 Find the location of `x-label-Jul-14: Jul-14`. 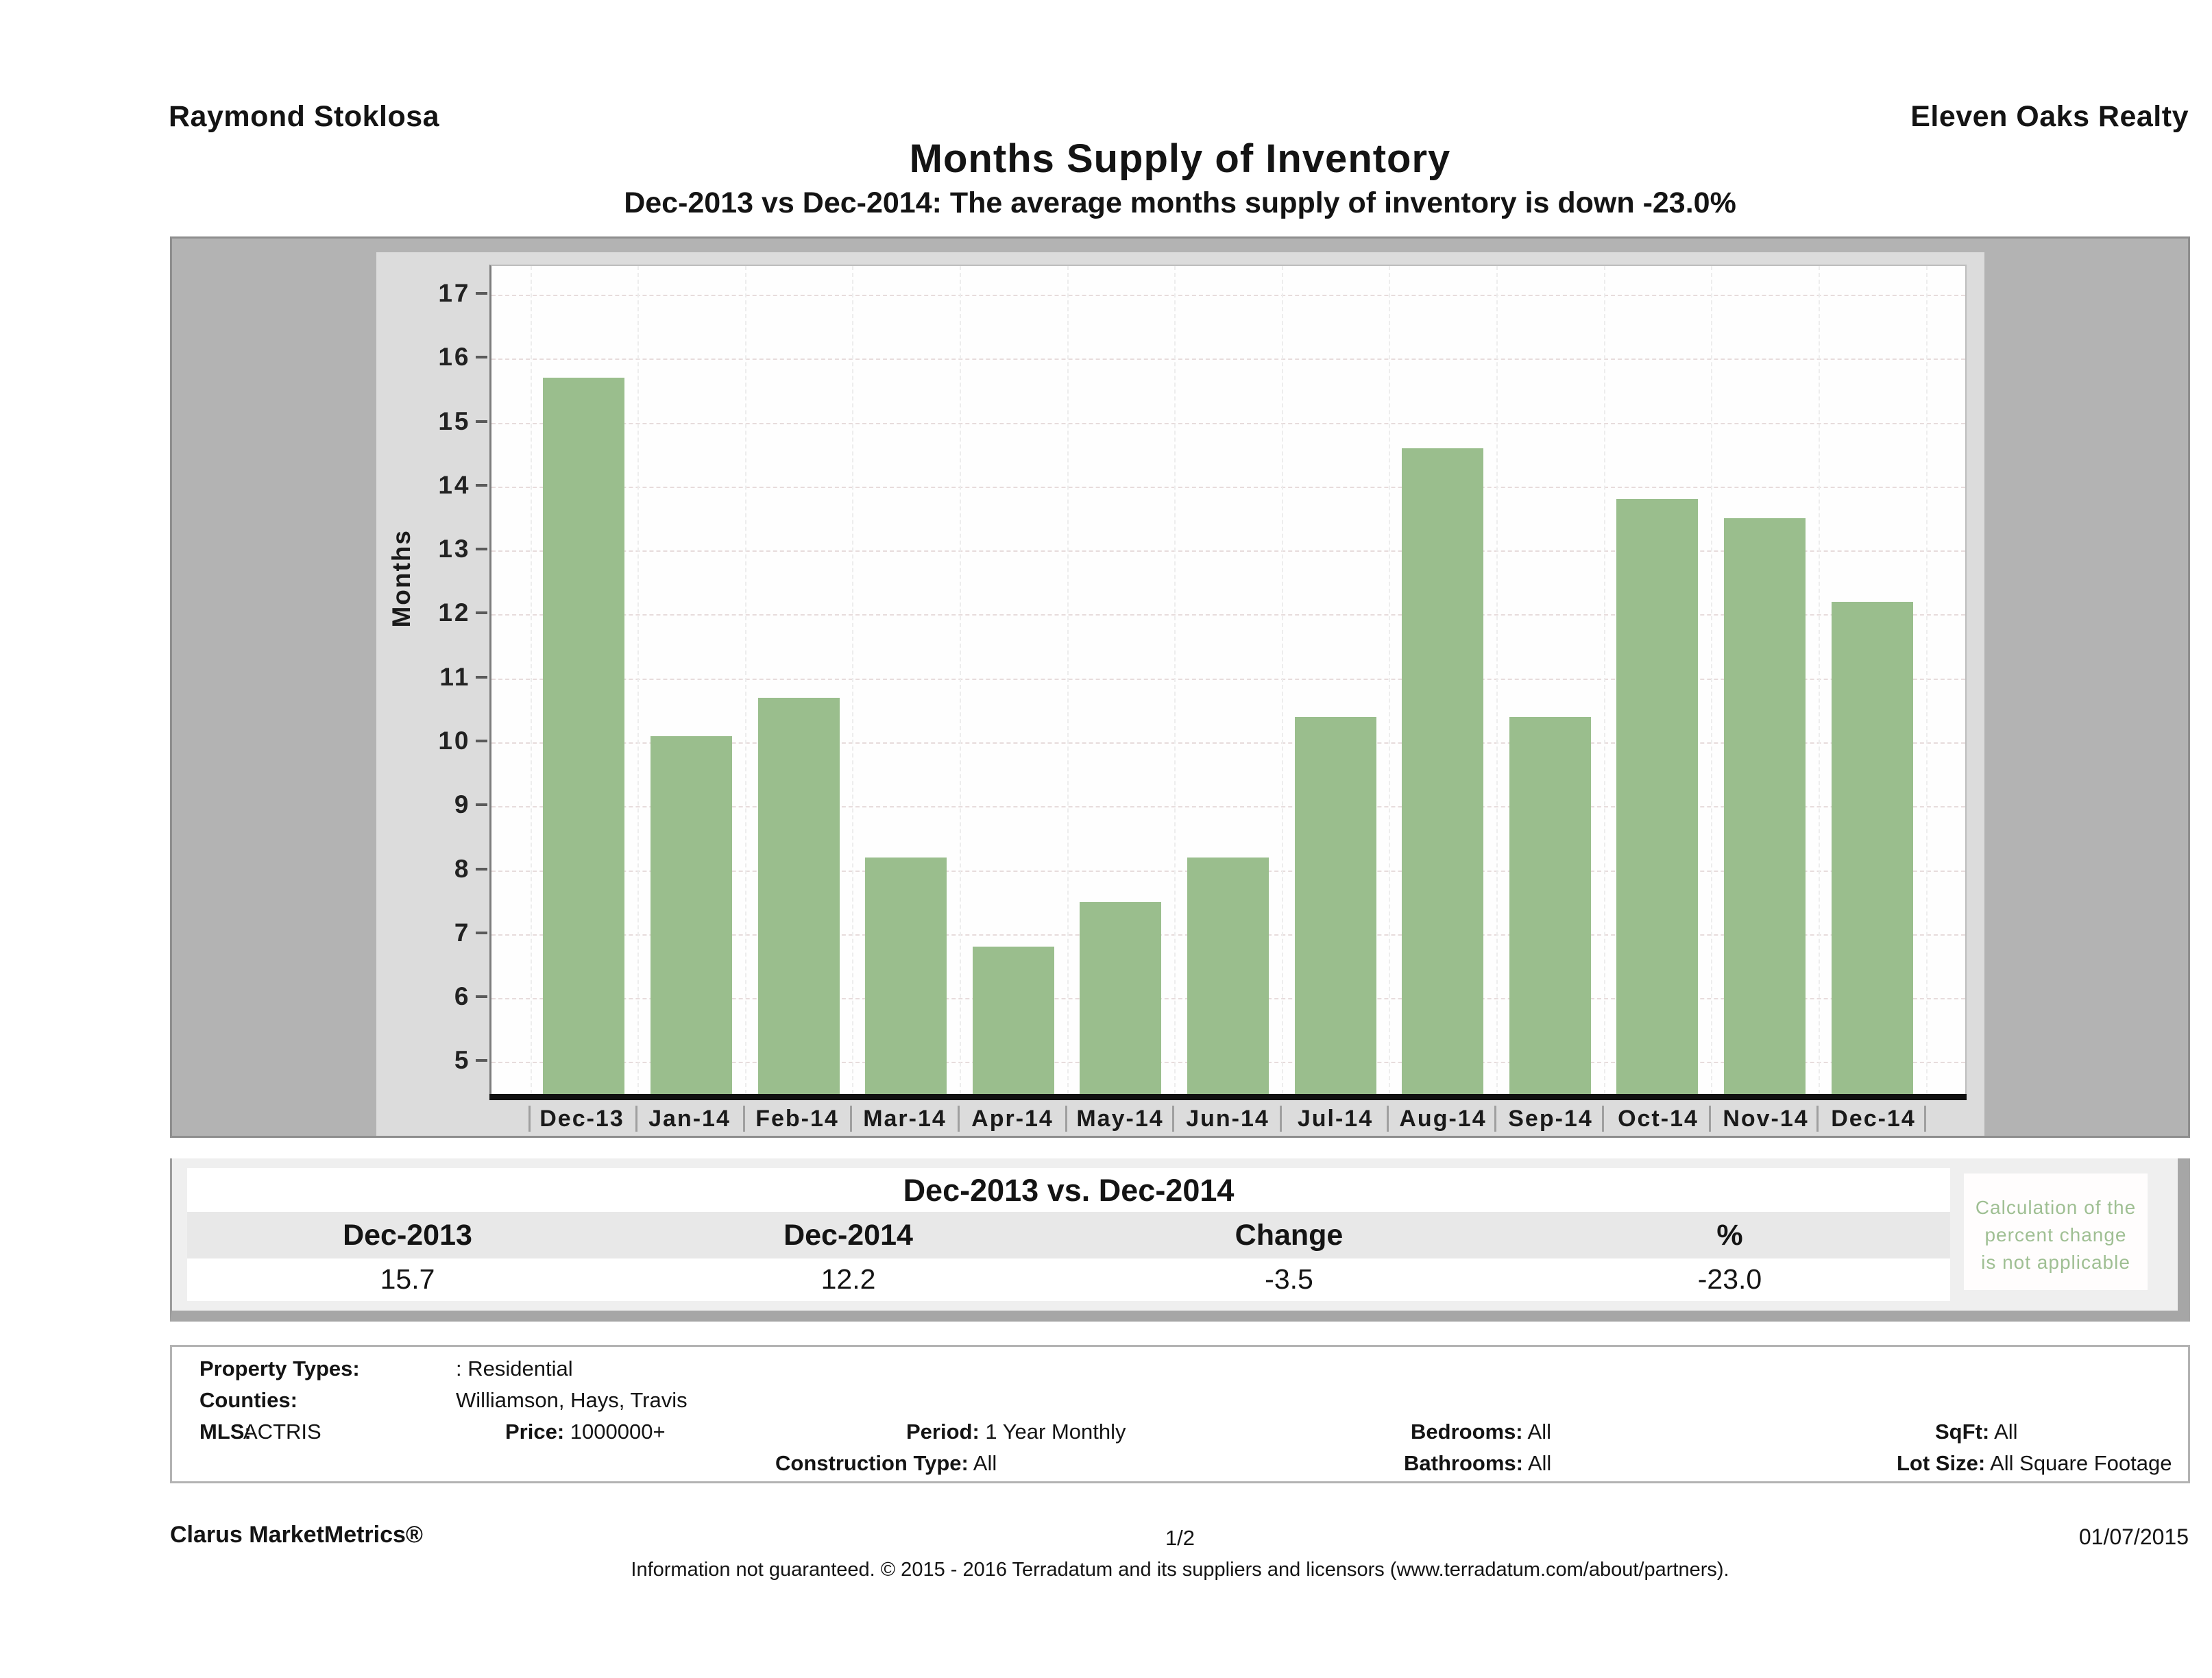

x-label-Jul-14: Jul-14 is located at coordinates (1335, 1119).